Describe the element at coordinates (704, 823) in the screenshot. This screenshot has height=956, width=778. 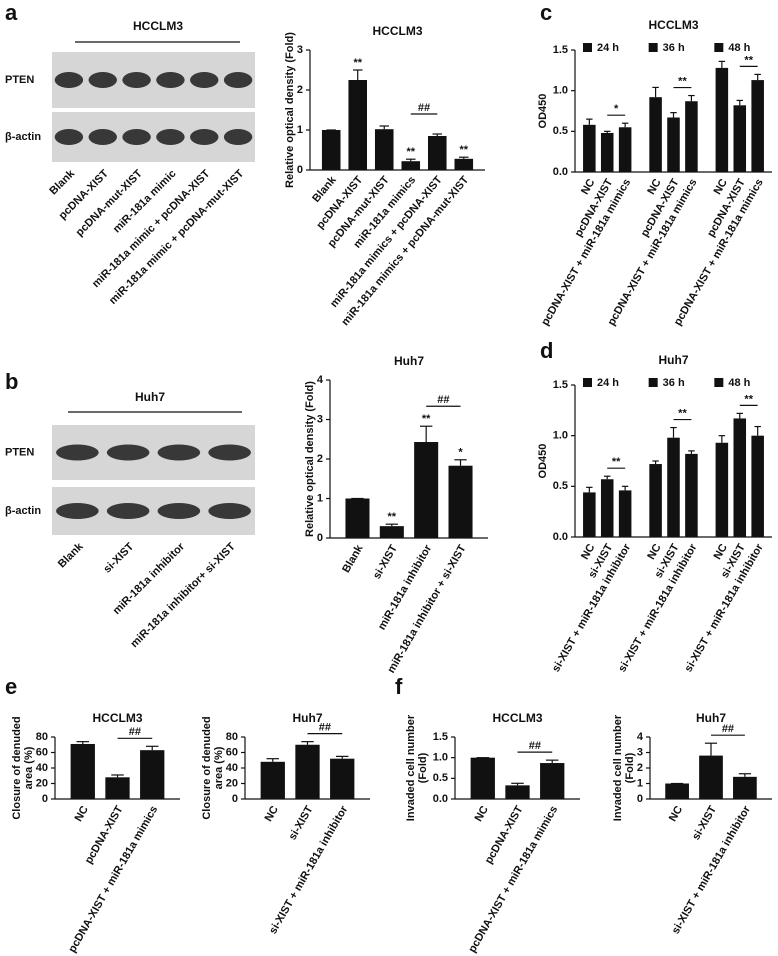
I see `x-tick-label: si-XIST` at that location.